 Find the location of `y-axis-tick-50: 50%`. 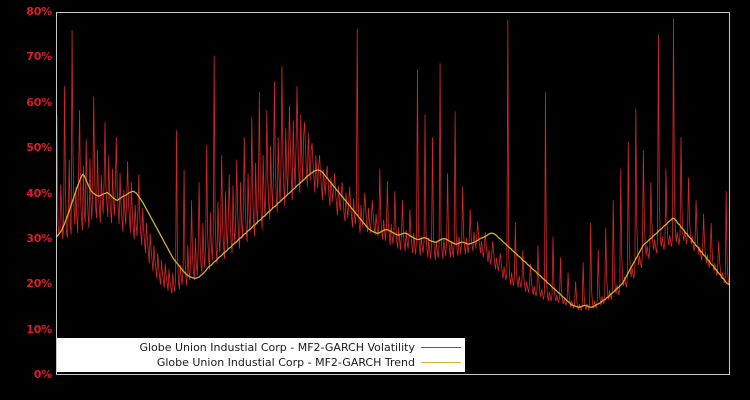

y-axis-tick-50: 50% is located at coordinates (39, 148).